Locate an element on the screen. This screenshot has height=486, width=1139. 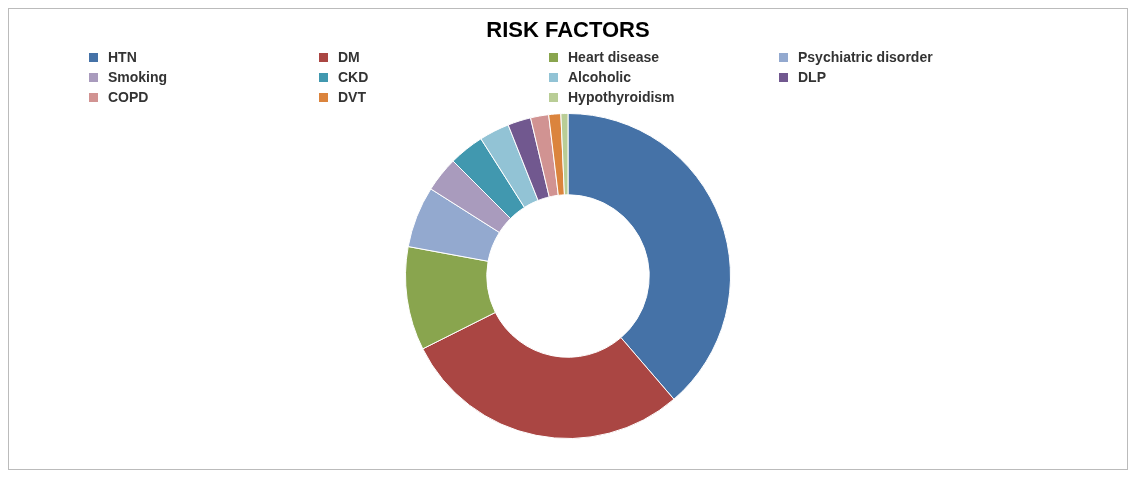
legend-label: Psychiatric disorder is located at coordinates (865, 57).